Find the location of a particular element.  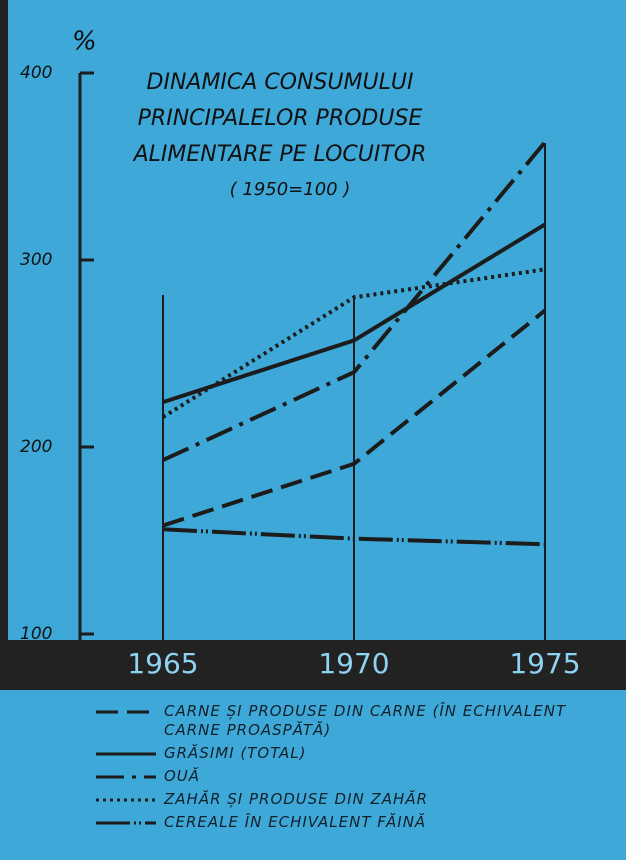

y-axis-label: % is located at coordinates (84, 42).